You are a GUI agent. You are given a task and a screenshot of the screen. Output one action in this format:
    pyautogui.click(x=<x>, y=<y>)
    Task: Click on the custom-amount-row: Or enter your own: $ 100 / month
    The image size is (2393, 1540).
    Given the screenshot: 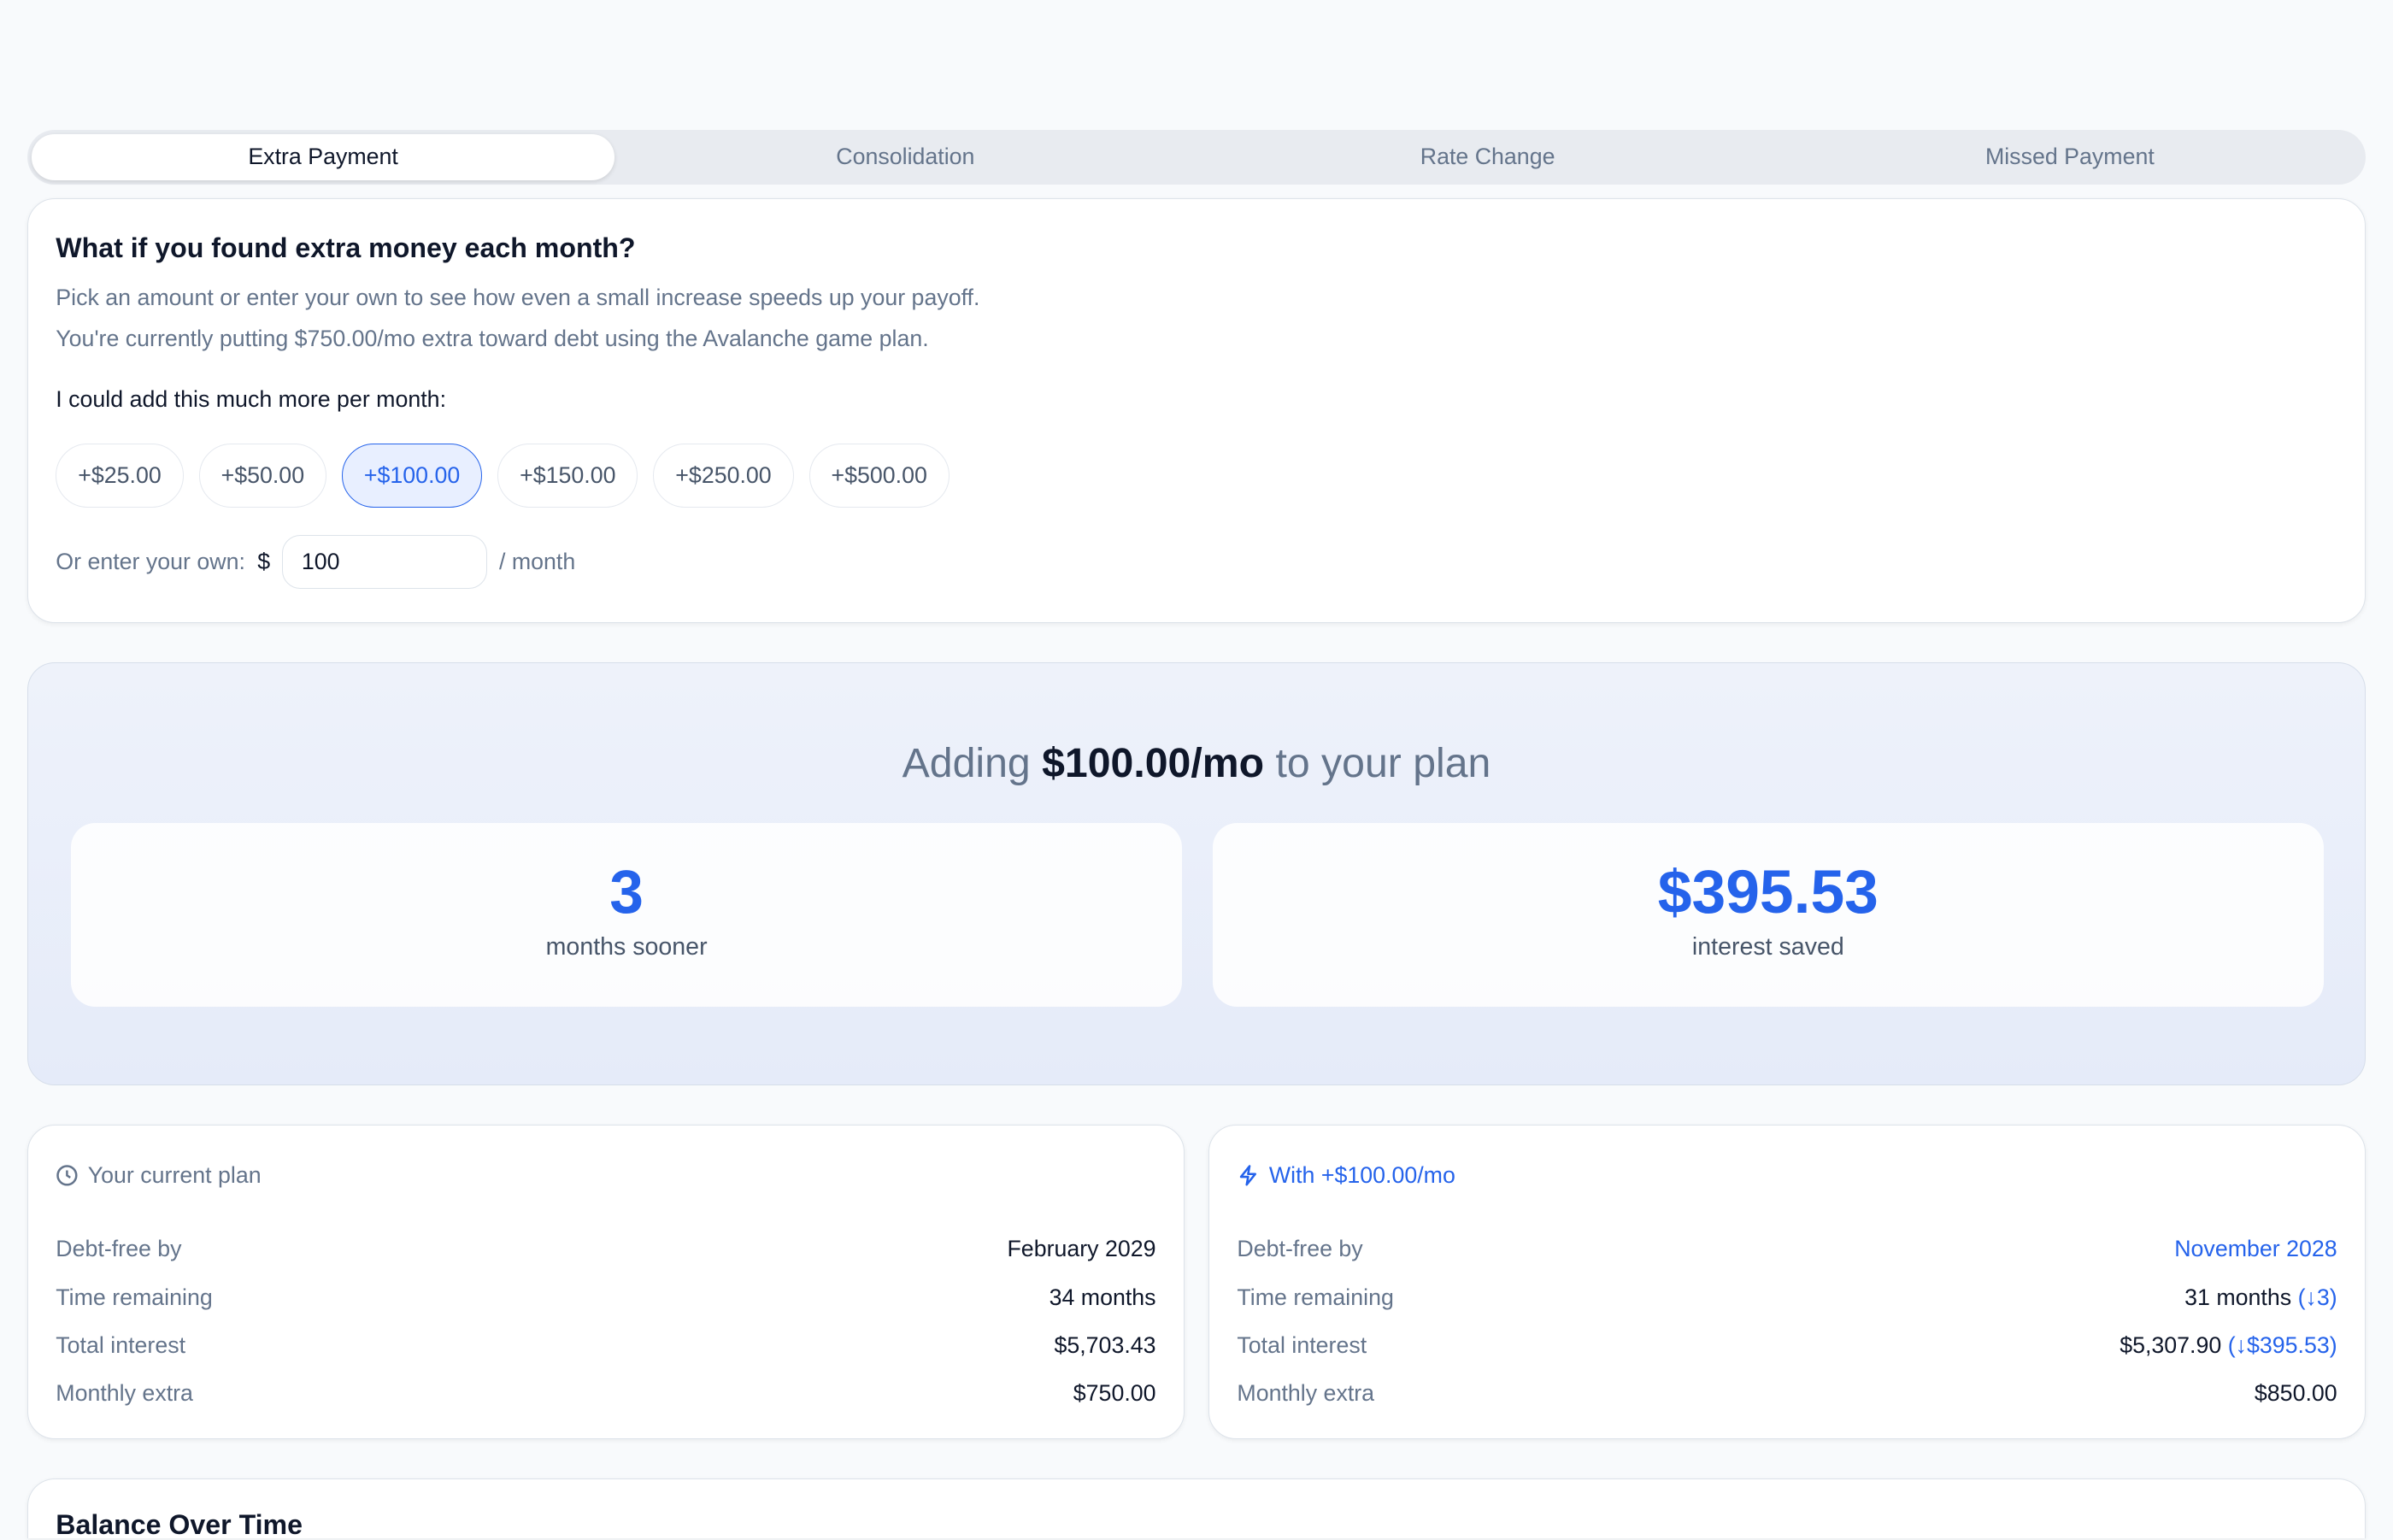 What is the action you would take?
    pyautogui.click(x=1196, y=562)
    